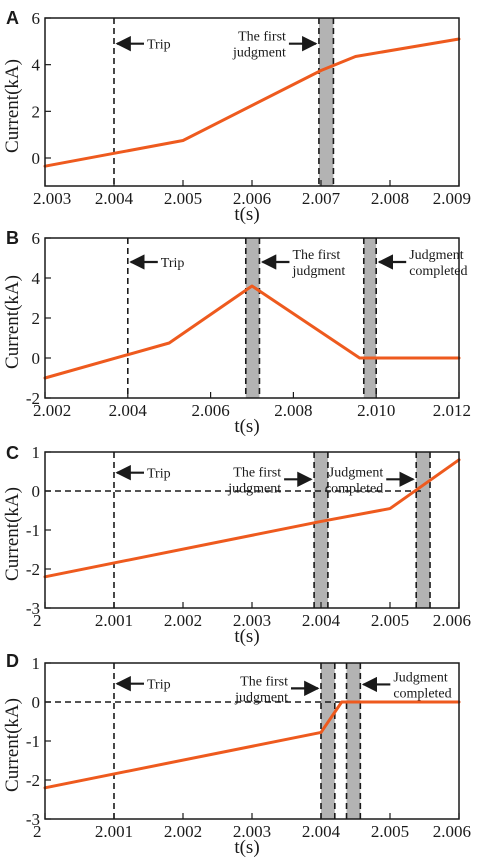 The width and height of the screenshot is (484, 858). Describe the element at coordinates (452, 198) in the screenshot. I see `x-tick-label: 2.009` at that location.